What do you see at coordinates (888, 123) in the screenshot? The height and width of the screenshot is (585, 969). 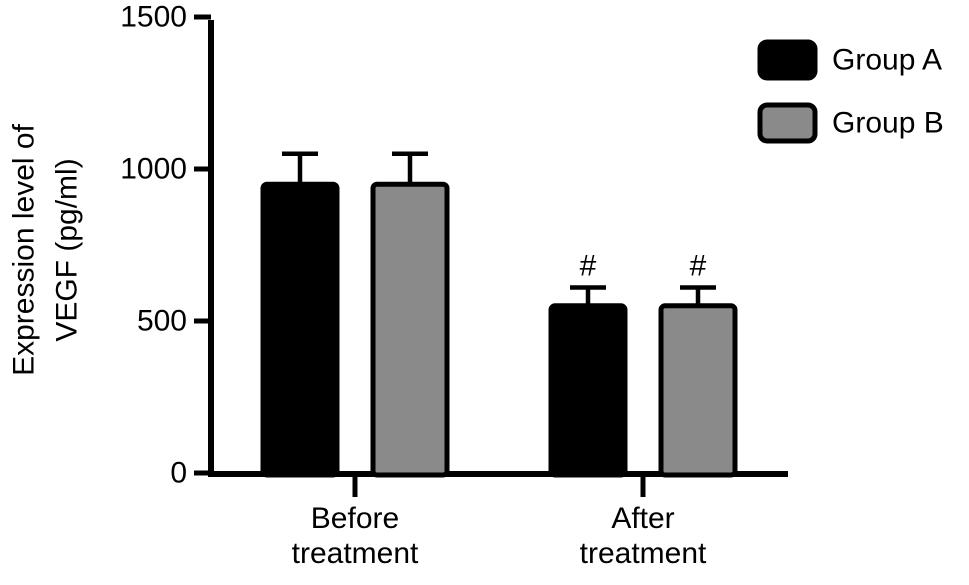 I see `legend-label: Group B` at bounding box center [888, 123].